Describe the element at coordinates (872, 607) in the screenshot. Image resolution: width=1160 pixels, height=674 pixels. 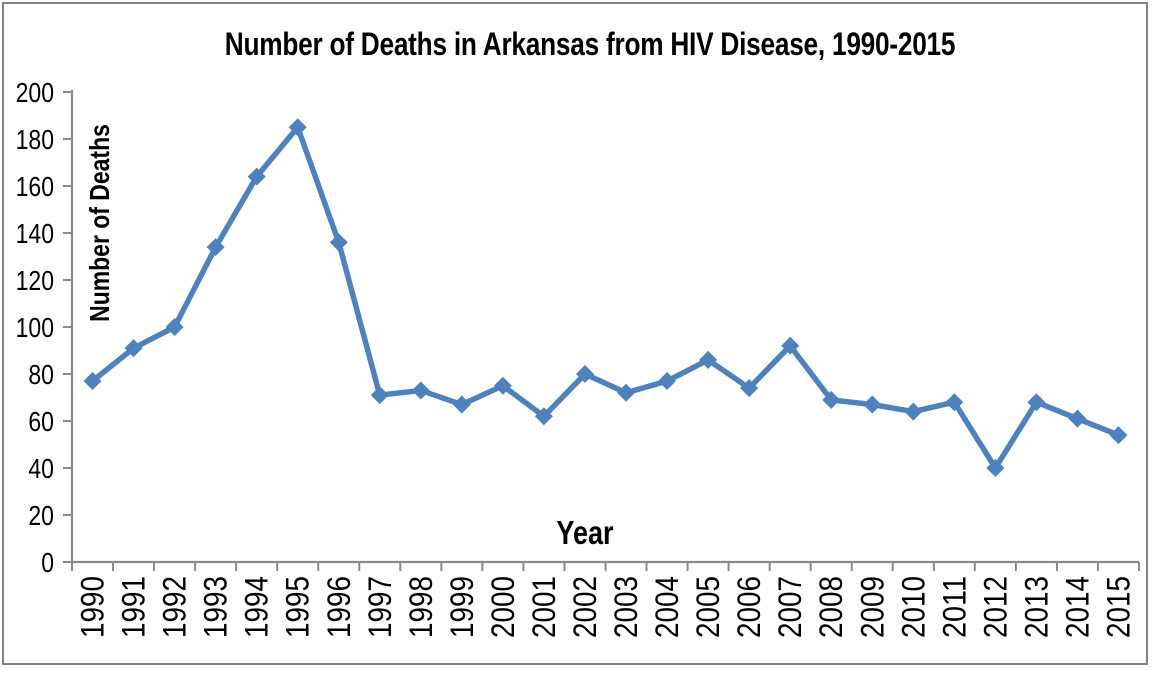
I see `x-tick-label: 2009` at that location.